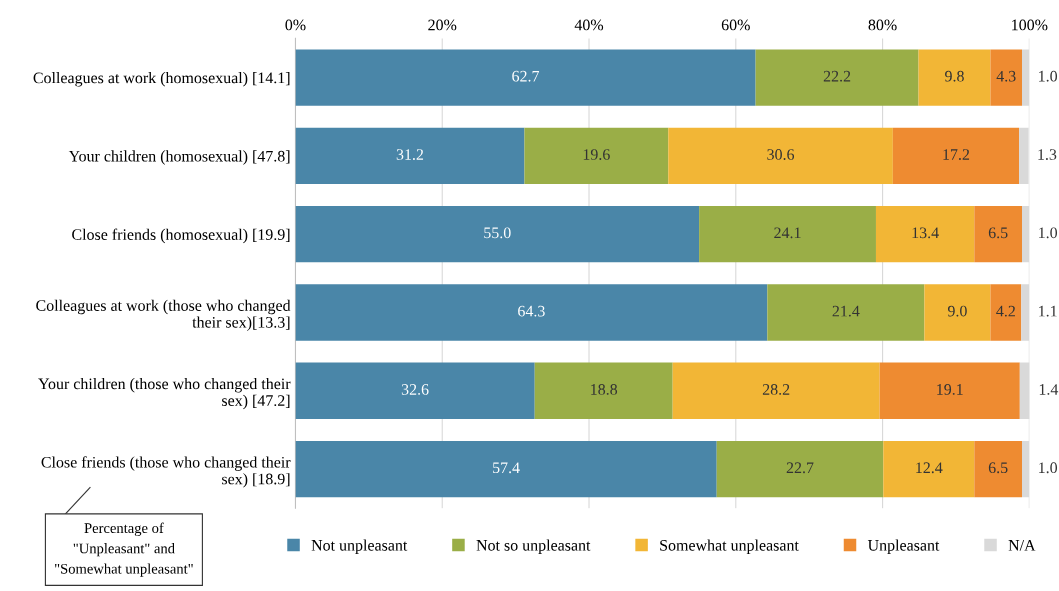  I want to click on legend-label: Not so unpleasant, so click(533, 546).